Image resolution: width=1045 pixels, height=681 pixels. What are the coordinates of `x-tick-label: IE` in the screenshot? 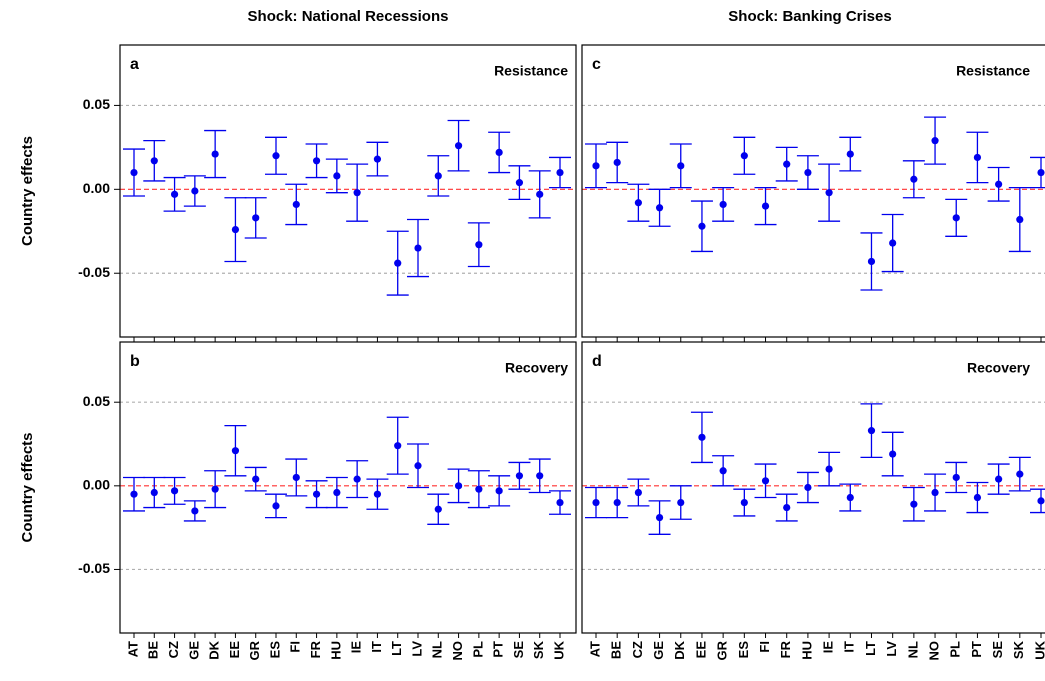 It's located at (356, 647).